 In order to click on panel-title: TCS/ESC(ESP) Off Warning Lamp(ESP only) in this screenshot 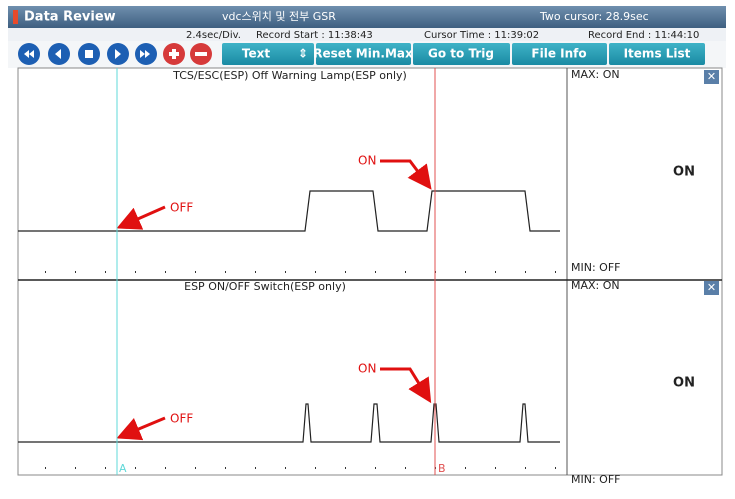, I will do `click(289, 75)`.